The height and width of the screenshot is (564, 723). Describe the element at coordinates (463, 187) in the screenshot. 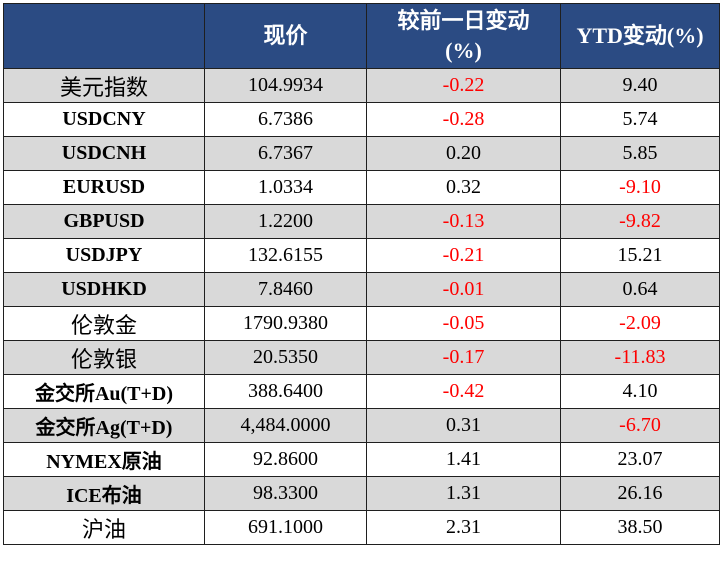

I see `daily-change-cell: 0.32` at that location.